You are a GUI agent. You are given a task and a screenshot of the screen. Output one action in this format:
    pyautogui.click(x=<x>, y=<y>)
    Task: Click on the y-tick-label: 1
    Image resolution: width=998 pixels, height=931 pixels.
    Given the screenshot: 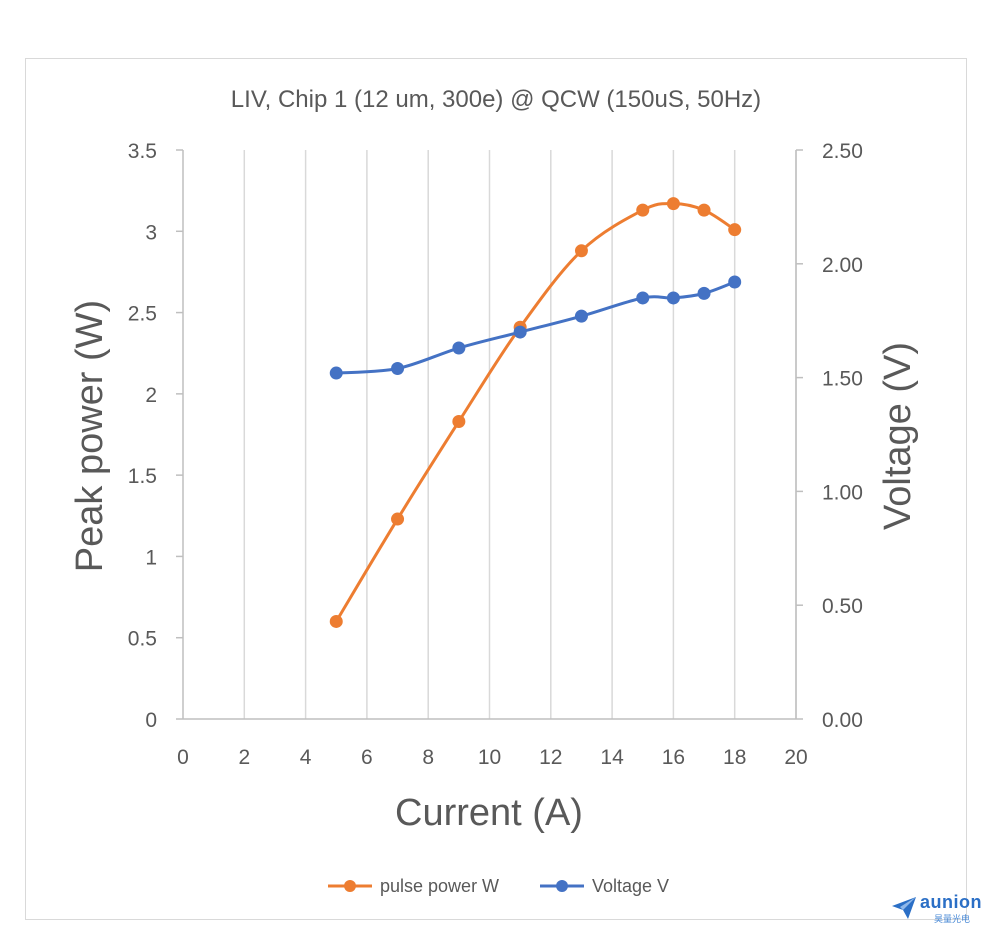 What is the action you would take?
    pyautogui.click(x=151, y=557)
    